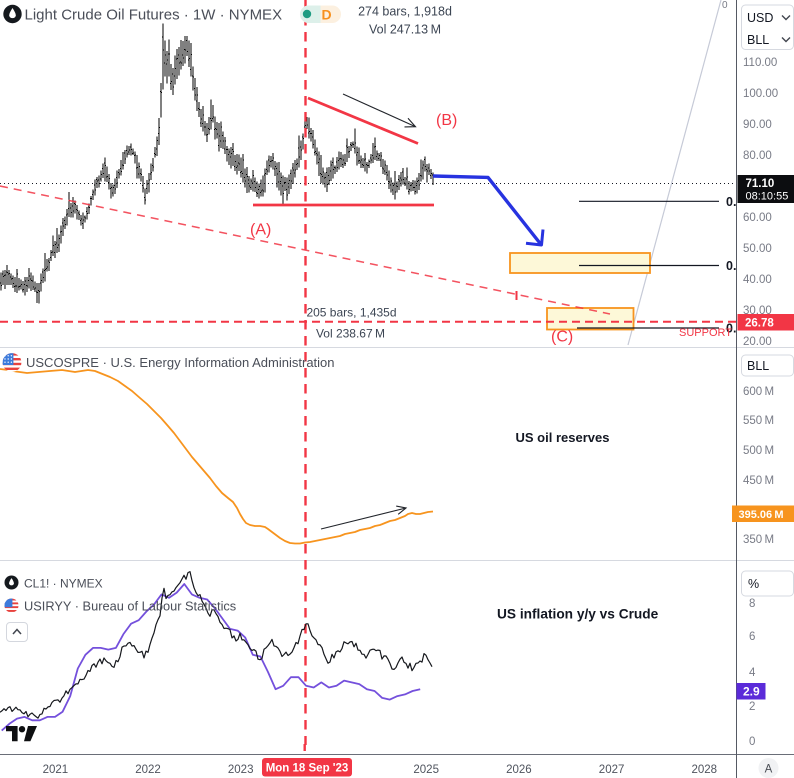  Describe the element at coordinates (327, 15) in the screenshot. I see `svg-text: D` at that location.